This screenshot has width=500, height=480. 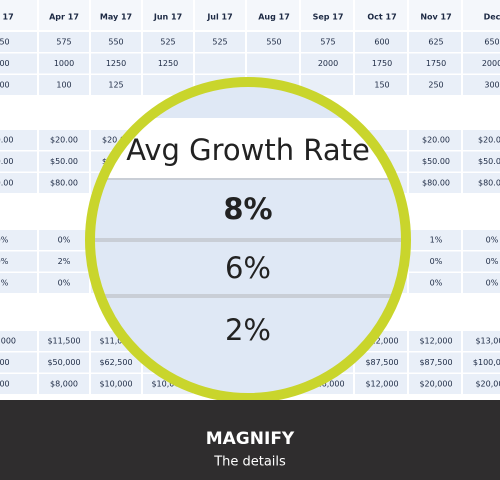 I want to click on table-cell: $8,000, so click(x=64, y=384).